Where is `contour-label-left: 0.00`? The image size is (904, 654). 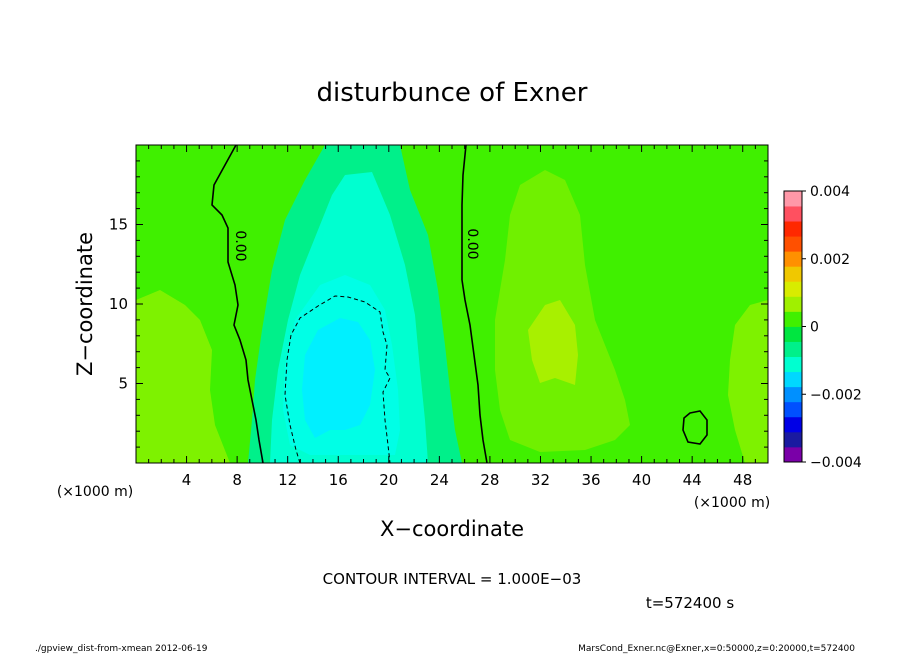 contour-label-left: 0.00 is located at coordinates (240, 245).